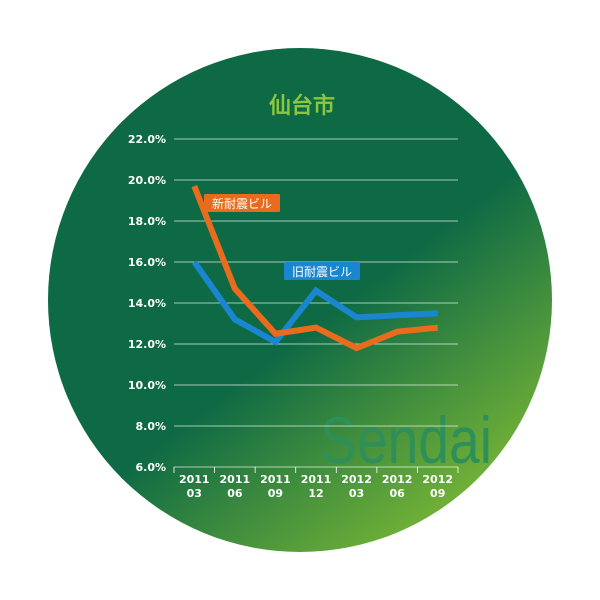 Image resolution: width=600 pixels, height=600 pixels. What do you see at coordinates (147, 262) in the screenshot?
I see `y-tick-label: 16.0%` at bounding box center [147, 262].